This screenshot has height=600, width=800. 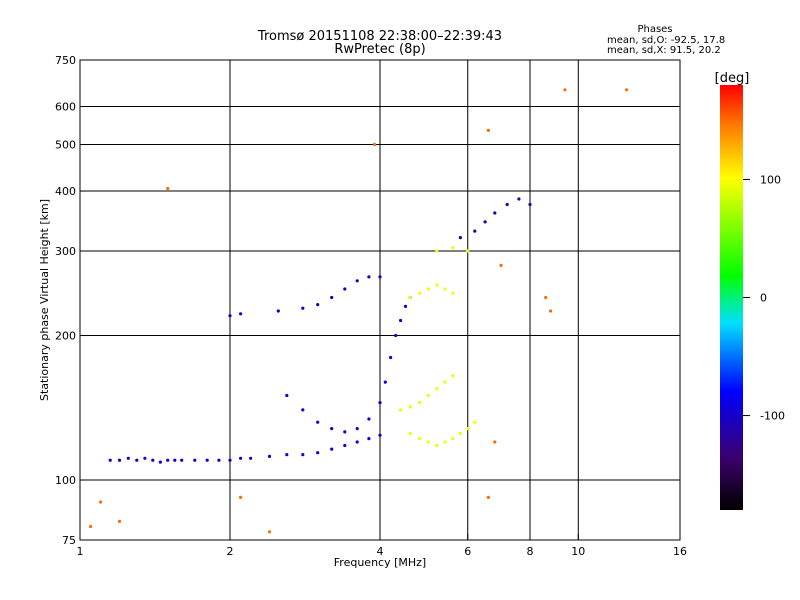 What do you see at coordinates (763, 298) in the screenshot?
I see `colorbar-tick-label: 0` at bounding box center [763, 298].